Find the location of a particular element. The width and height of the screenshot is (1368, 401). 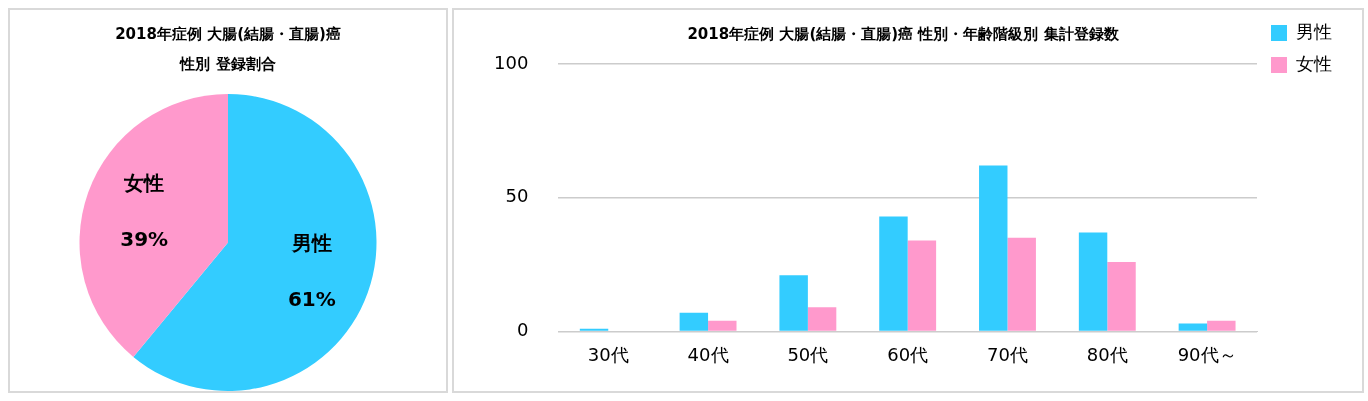

x-tick-label: 50代 is located at coordinates (808, 354).